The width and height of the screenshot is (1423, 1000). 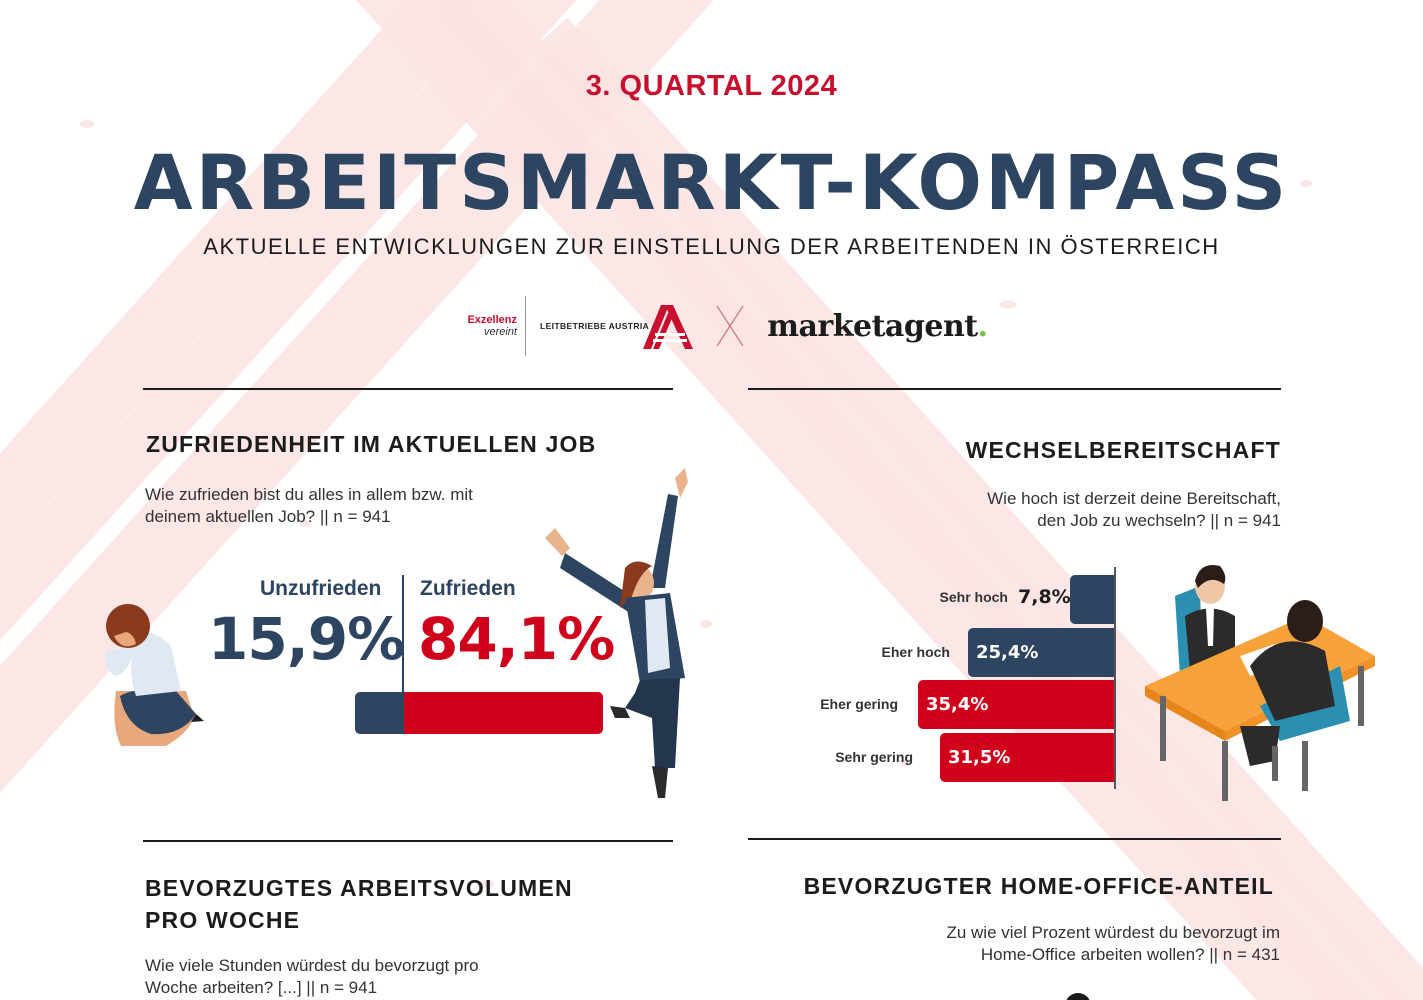 I want to click on zufrieden-value: 84,1%, so click(x=516, y=639).